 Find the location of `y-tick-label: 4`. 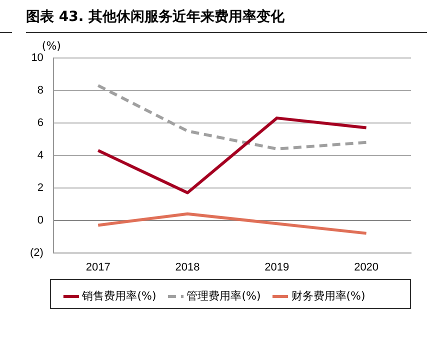

y-tick-label: 4 is located at coordinates (40, 155).